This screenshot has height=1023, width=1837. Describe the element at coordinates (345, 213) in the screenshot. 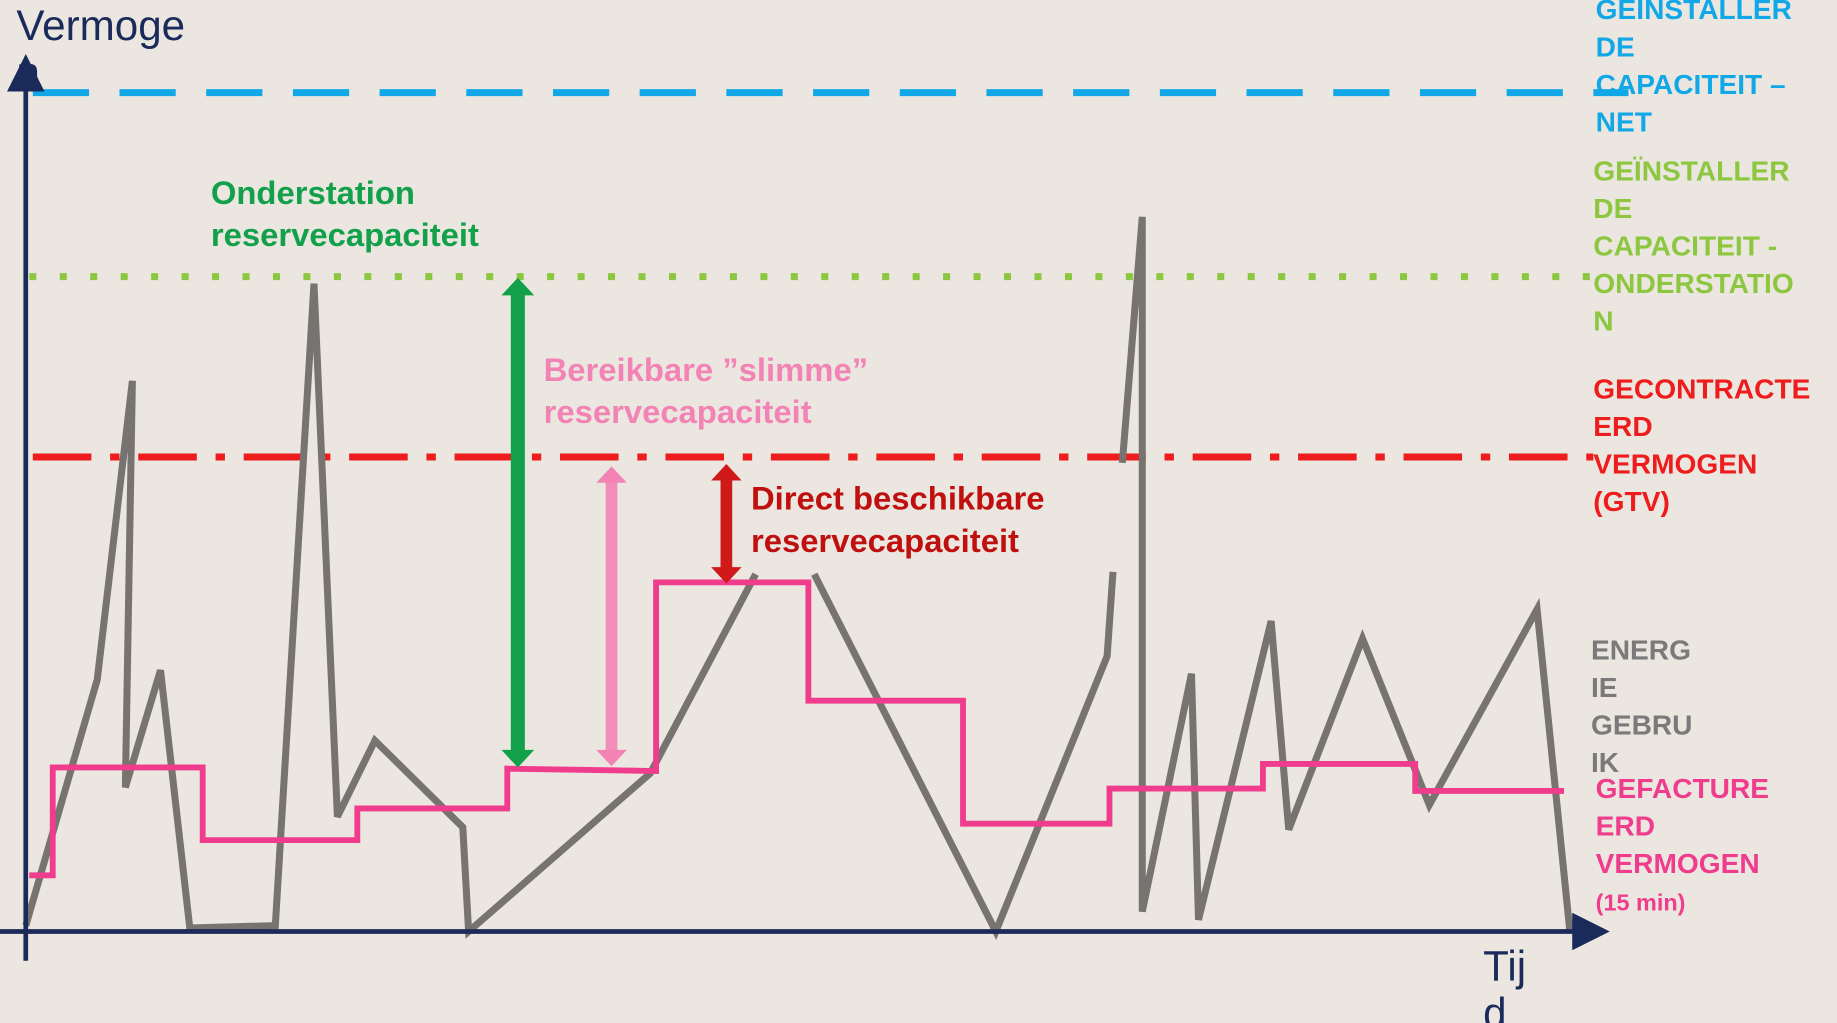

I see `substation-label: Onderstation reservecapaciteit` at that location.